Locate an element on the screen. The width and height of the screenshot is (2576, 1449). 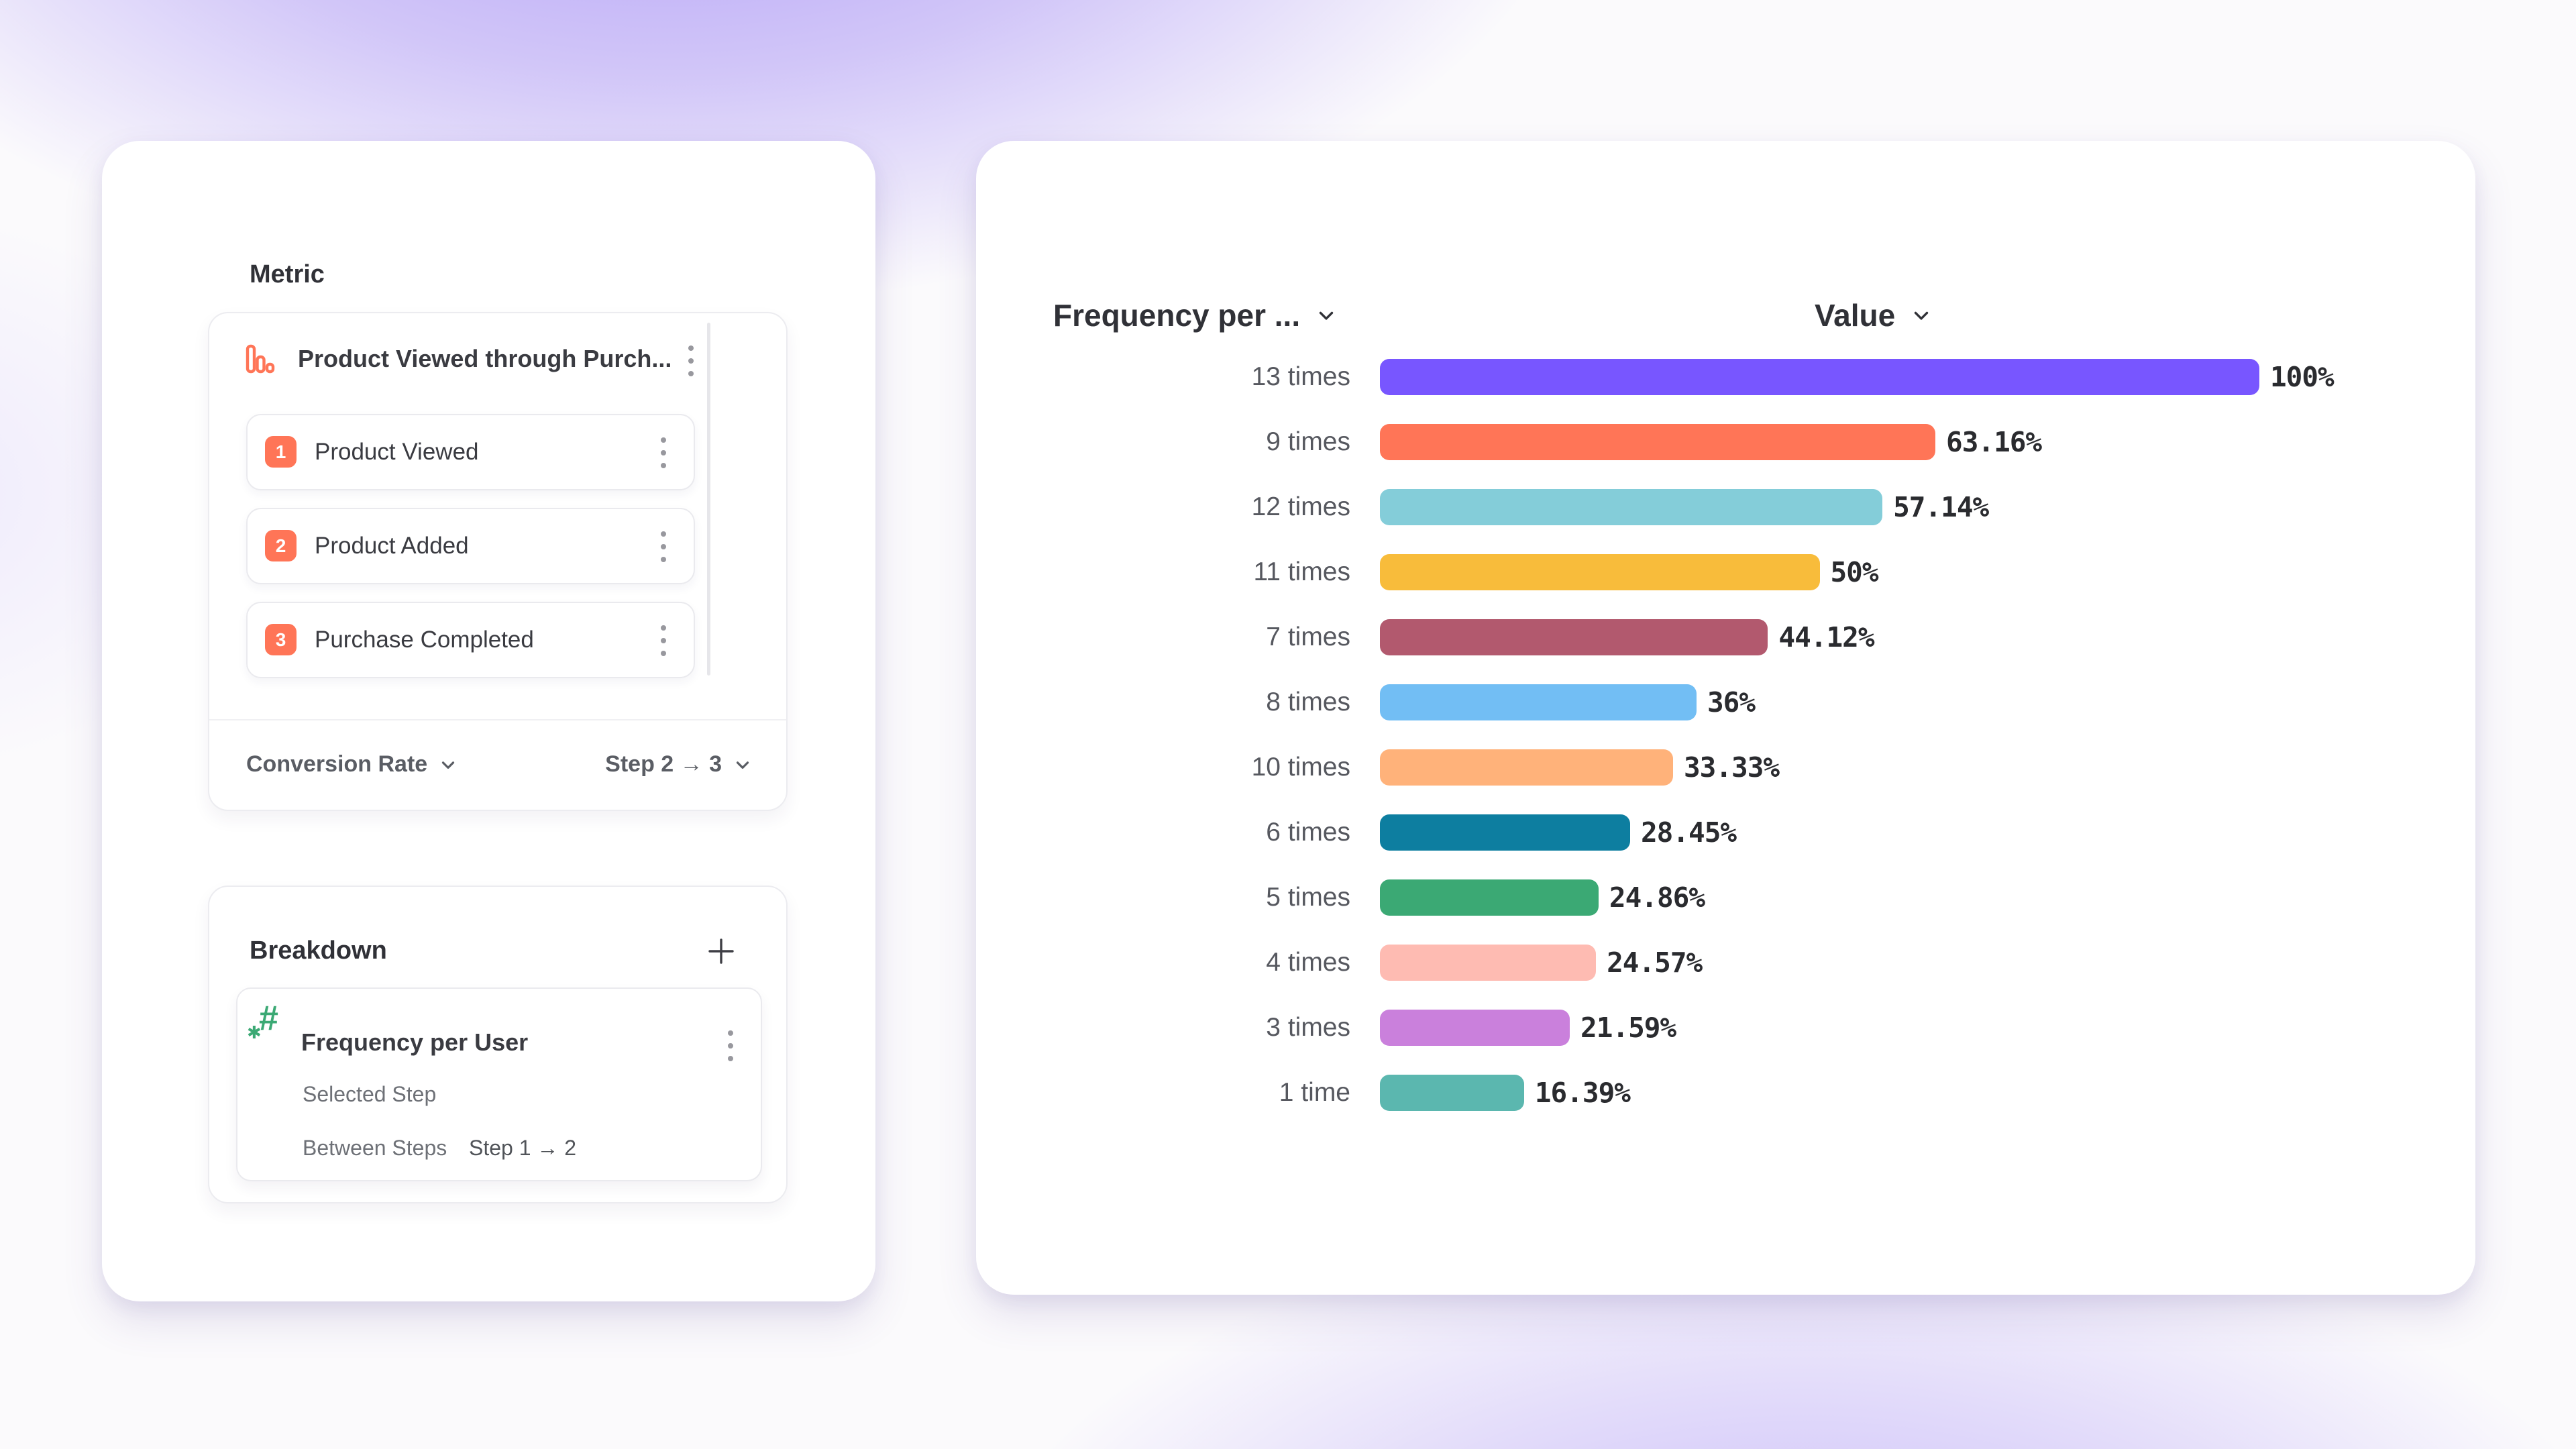
bar-value-label: 50% is located at coordinates (1854, 572).